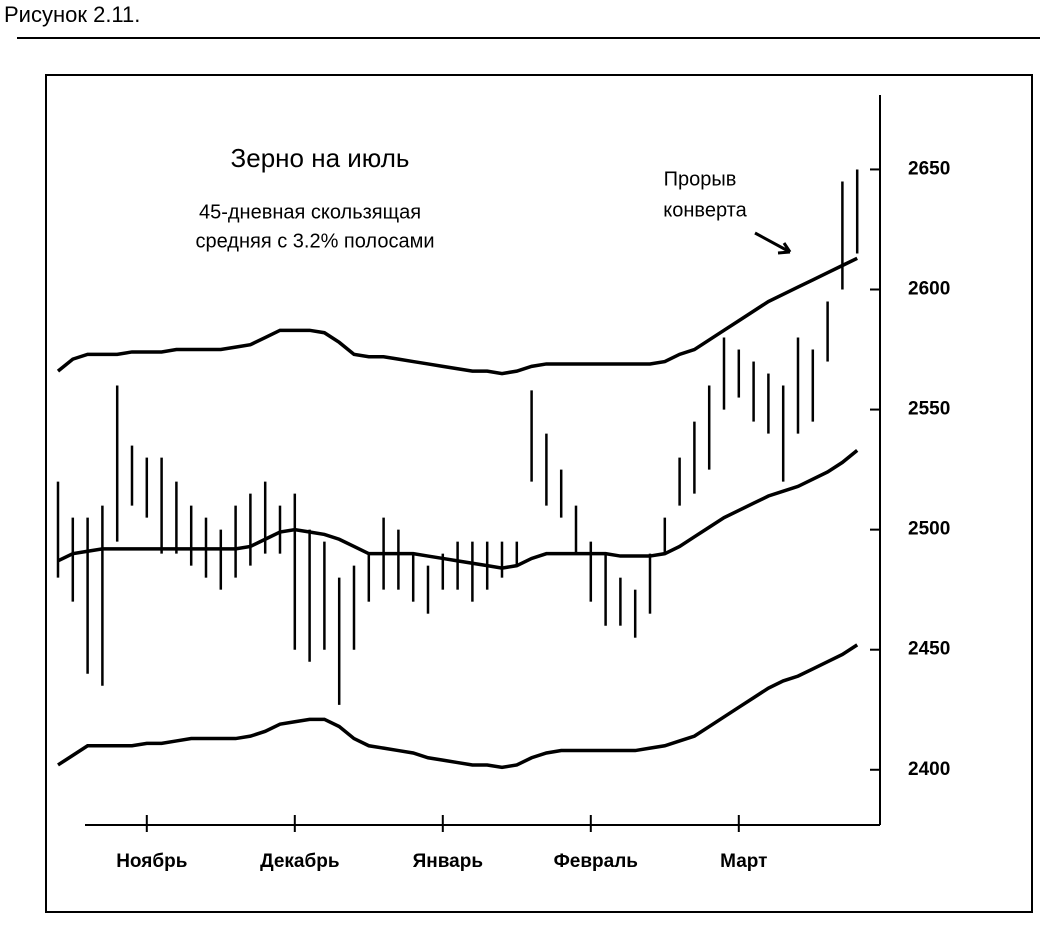  Describe the element at coordinates (773, 243) in the screenshot. I see `annotation-arrow` at that location.